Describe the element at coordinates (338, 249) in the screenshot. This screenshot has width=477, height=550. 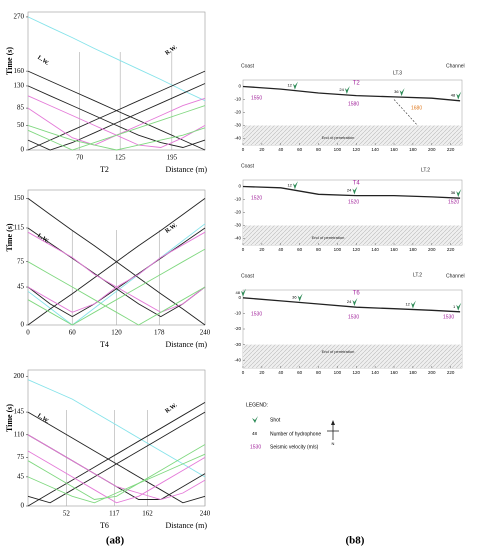
I see `x-tick-label: 100` at that location.